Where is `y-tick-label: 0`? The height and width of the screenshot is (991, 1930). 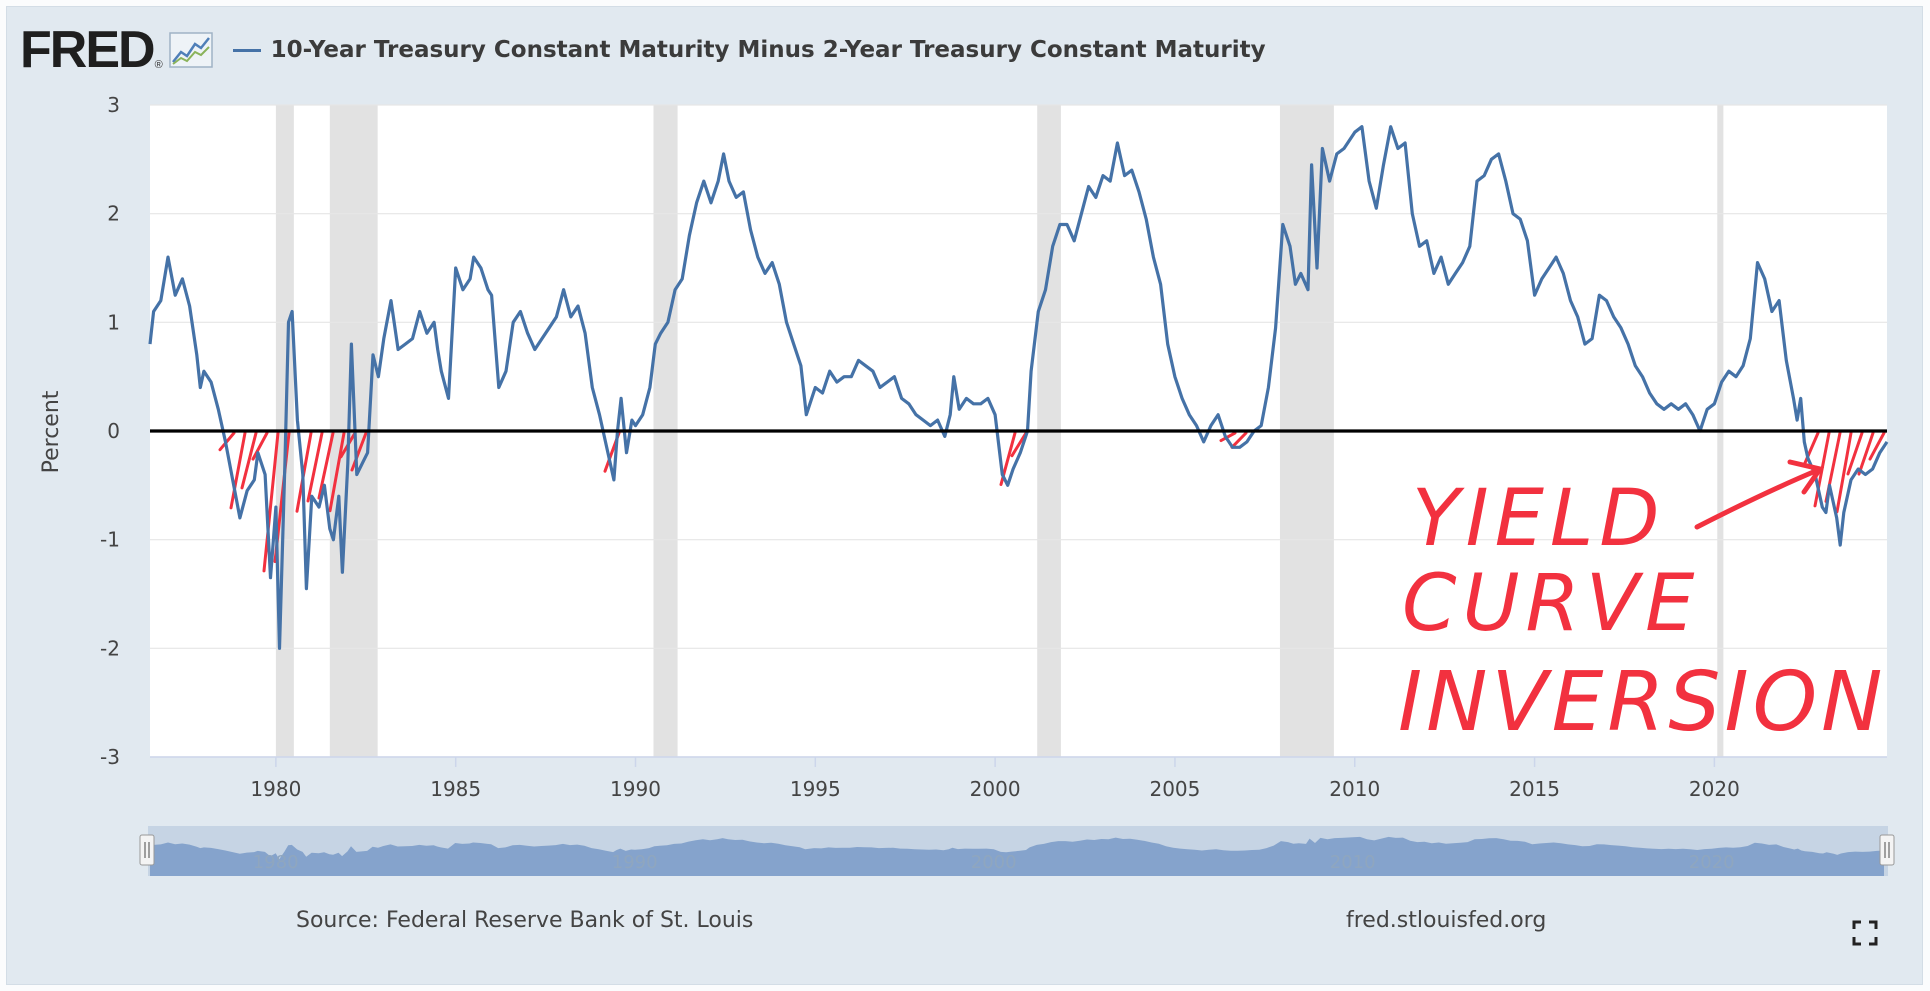 y-tick-label: 0 is located at coordinates (113, 431).